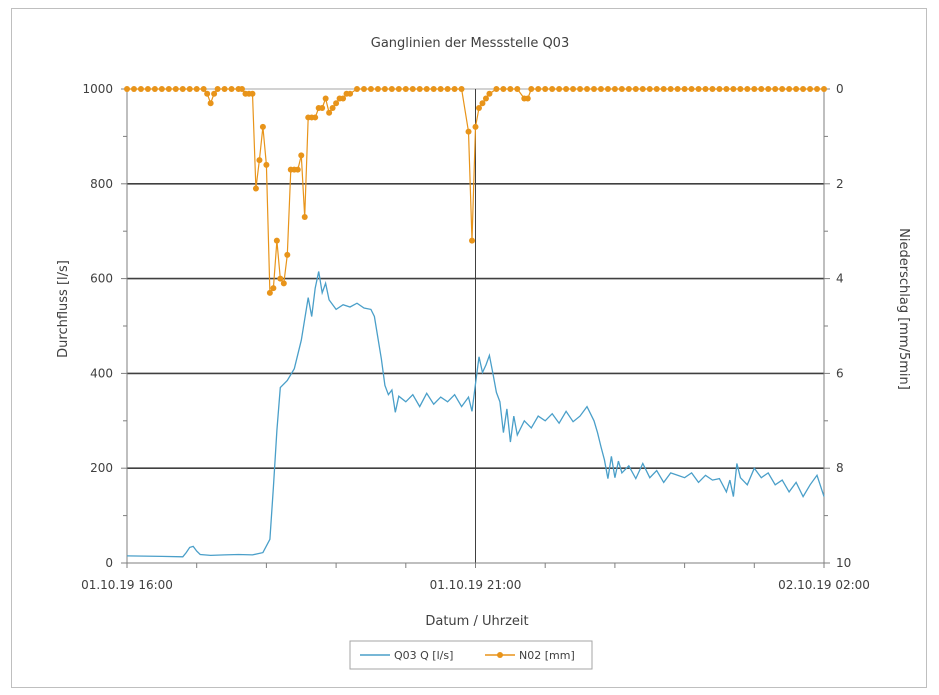 This screenshot has width=939, height=695. I want to click on y-right-tick-label: 8, so click(840, 468).